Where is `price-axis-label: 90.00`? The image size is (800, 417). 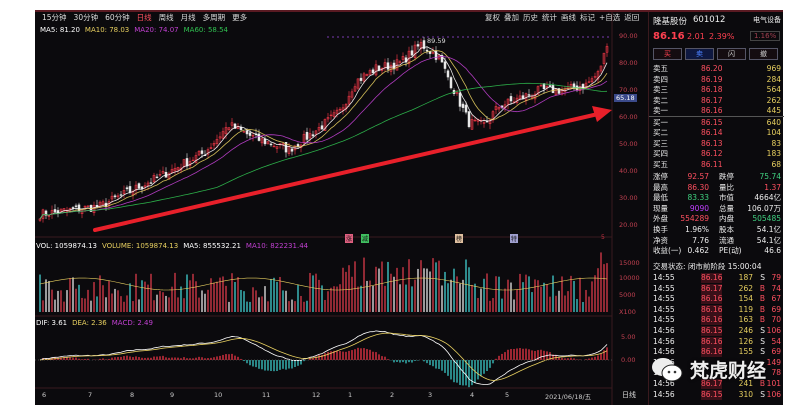
price-axis-label: 90.00 is located at coordinates (628, 36).